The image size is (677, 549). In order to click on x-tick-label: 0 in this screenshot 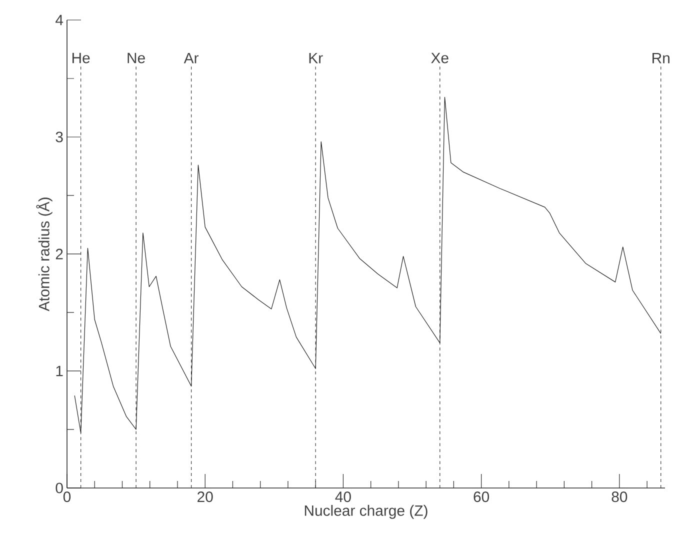, I will do `click(67, 497)`.